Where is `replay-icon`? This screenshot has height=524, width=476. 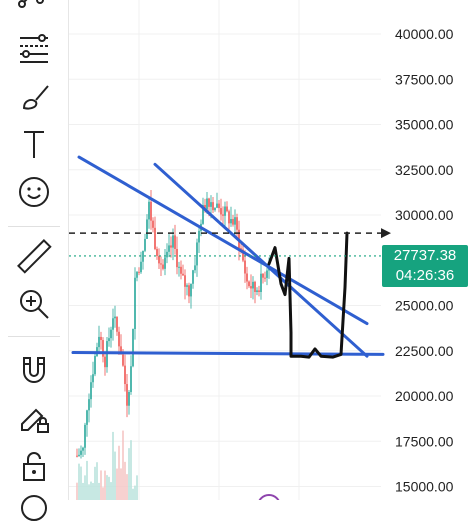 replay-icon is located at coordinates (269, 497).